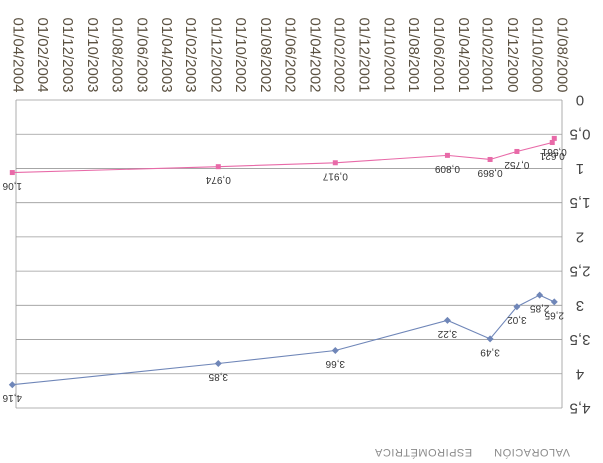 This screenshot has width=603, height=463. I want to click on x-tick-label: 01/04/2003, so click(166, 54).